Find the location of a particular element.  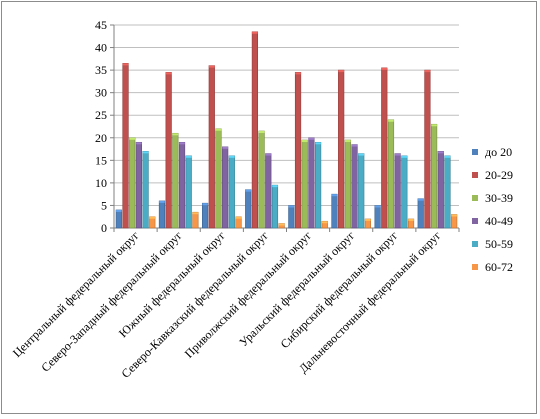

legend-label: 30-39 is located at coordinates (499, 198).